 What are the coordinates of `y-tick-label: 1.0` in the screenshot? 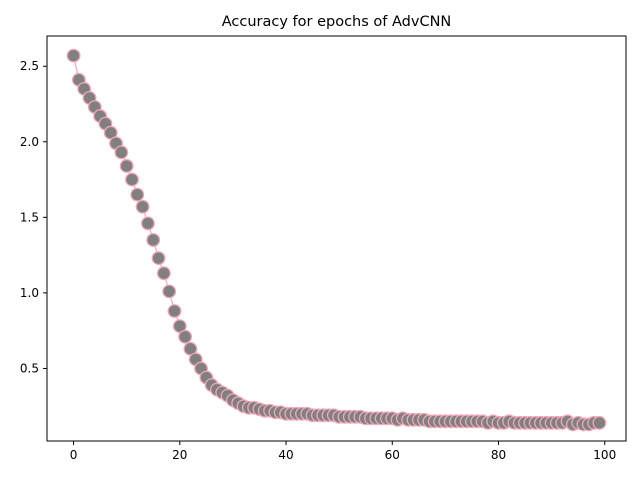 It's located at (29, 293).